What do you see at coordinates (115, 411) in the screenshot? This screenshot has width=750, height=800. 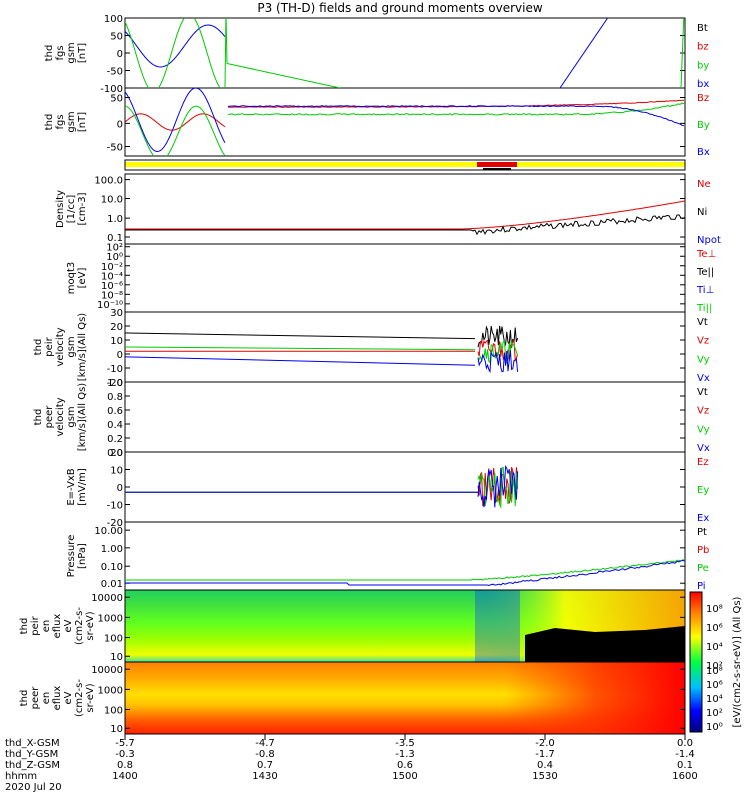 I see `ytick-label: 0.6` at bounding box center [115, 411].